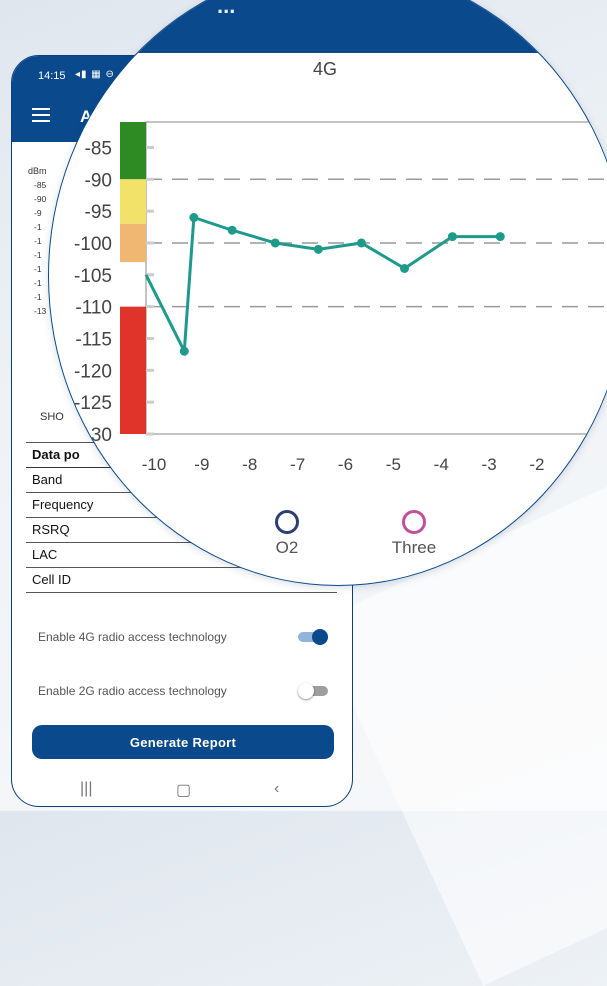 The height and width of the screenshot is (986, 607). What do you see at coordinates (86, 788) in the screenshot?
I see `recents-nav-icon: |||` at bounding box center [86, 788].